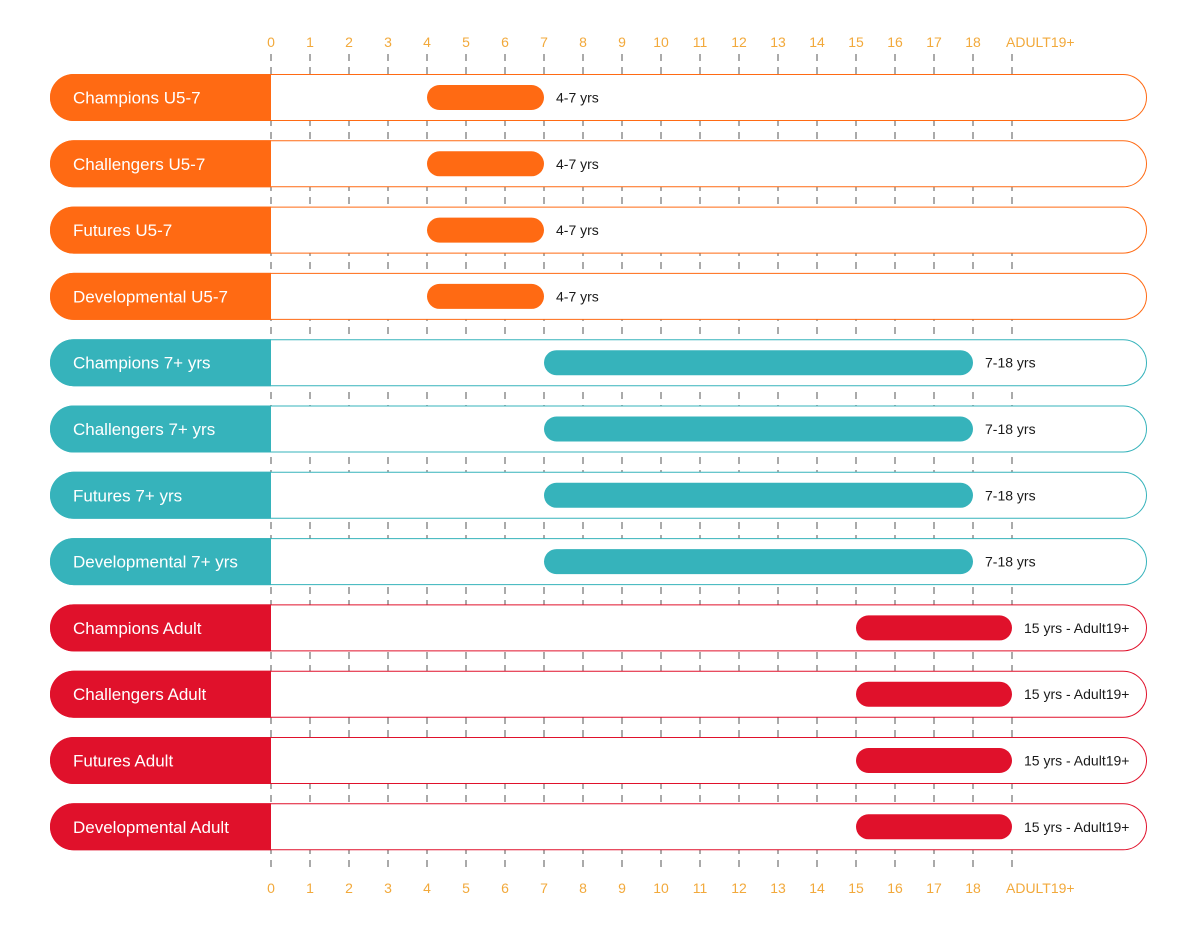  What do you see at coordinates (544, 888) in the screenshot?
I see `bottom-tick-label: 7` at bounding box center [544, 888].